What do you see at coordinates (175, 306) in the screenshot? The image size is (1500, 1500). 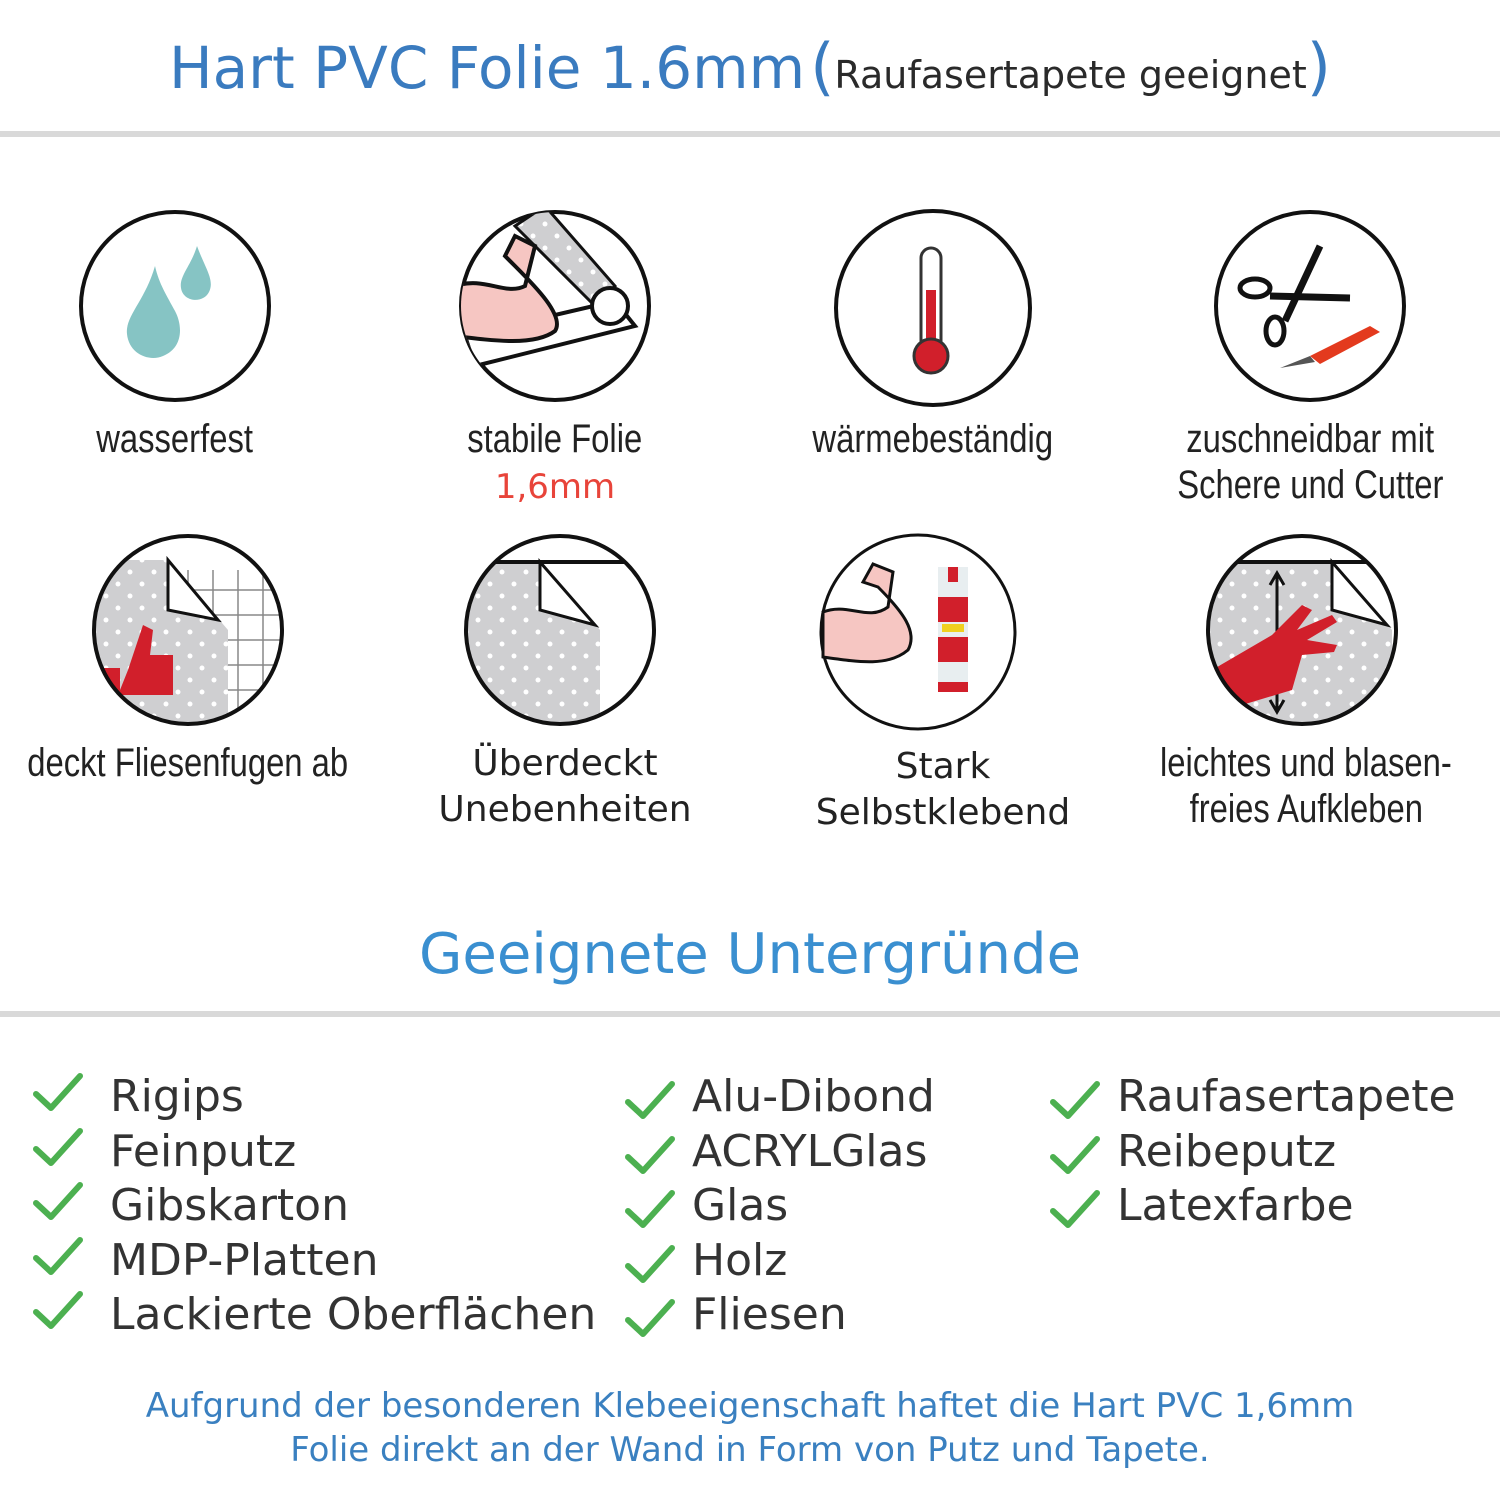 I see `water-drops-icon` at bounding box center [175, 306].